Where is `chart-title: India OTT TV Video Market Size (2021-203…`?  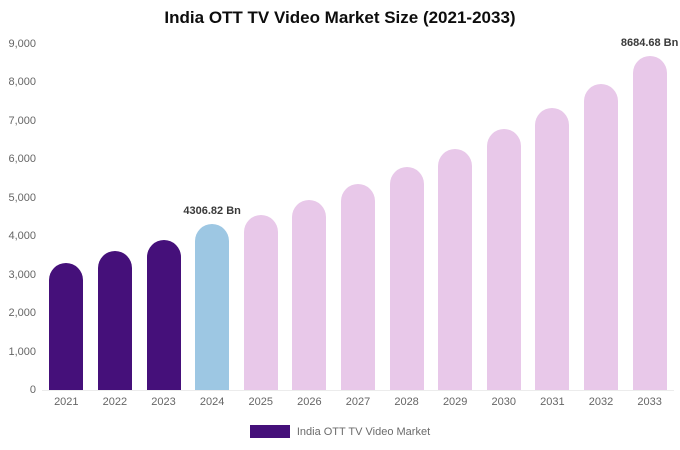
chart-title: India OTT TV Video Market Size (2021-203… is located at coordinates (340, 17).